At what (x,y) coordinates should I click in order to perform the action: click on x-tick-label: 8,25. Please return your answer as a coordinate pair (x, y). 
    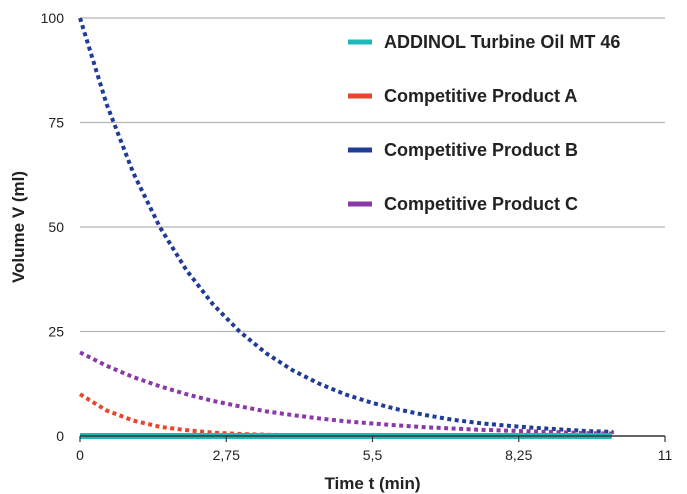
    Looking at the image, I should click on (518, 455).